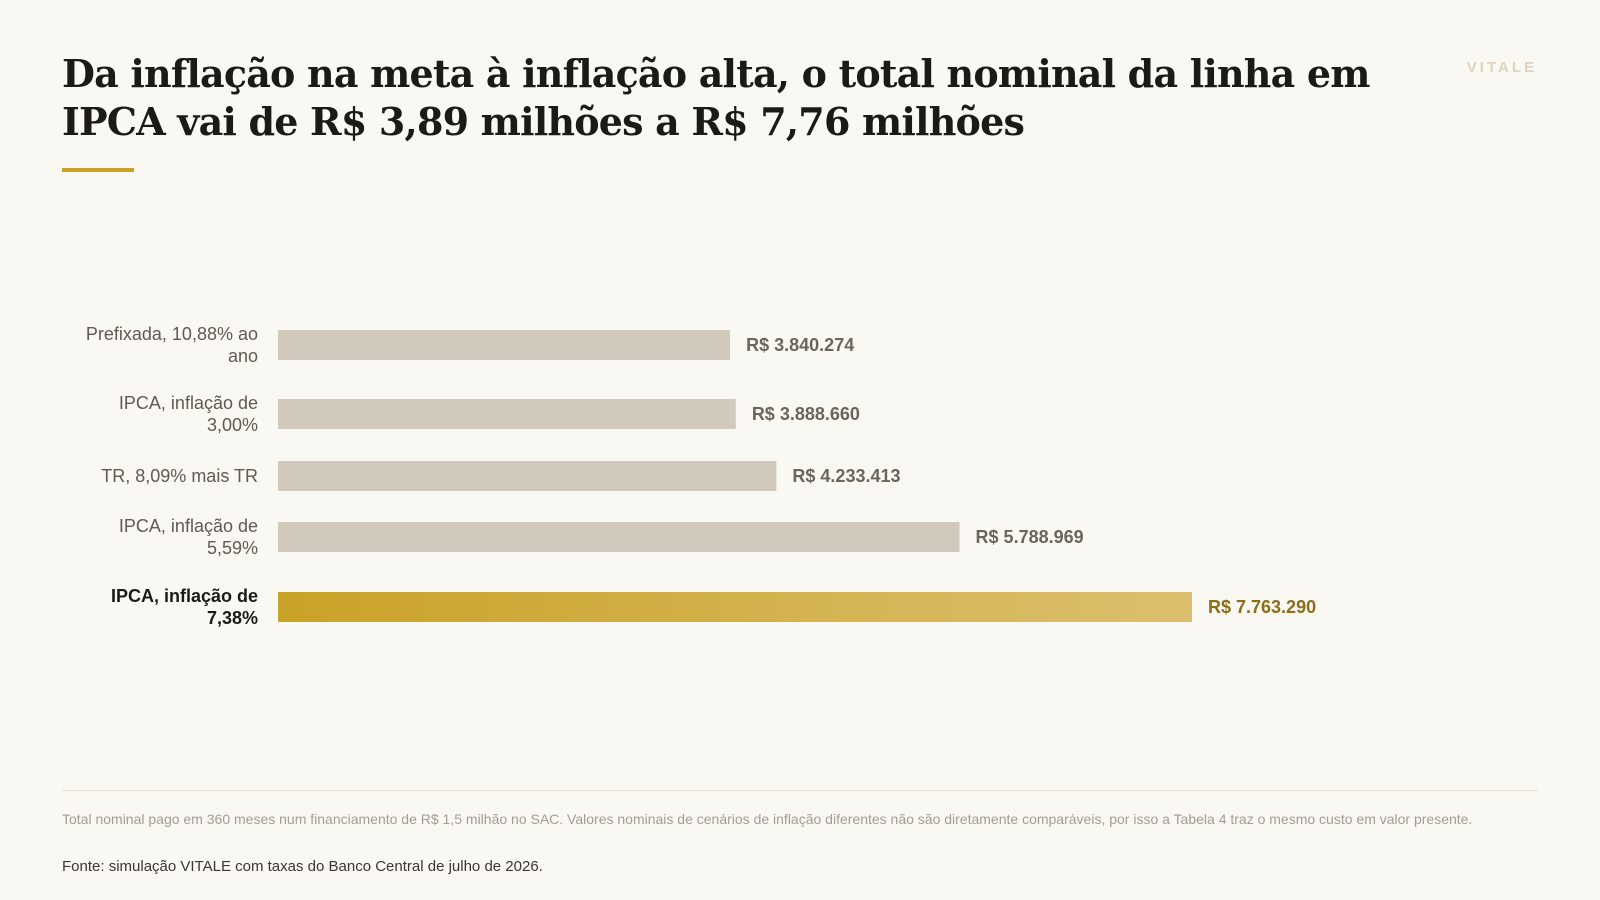 The height and width of the screenshot is (900, 1600). What do you see at coordinates (184, 607) in the screenshot?
I see `category-label-5: IPCA, inflação de 7,38%` at bounding box center [184, 607].